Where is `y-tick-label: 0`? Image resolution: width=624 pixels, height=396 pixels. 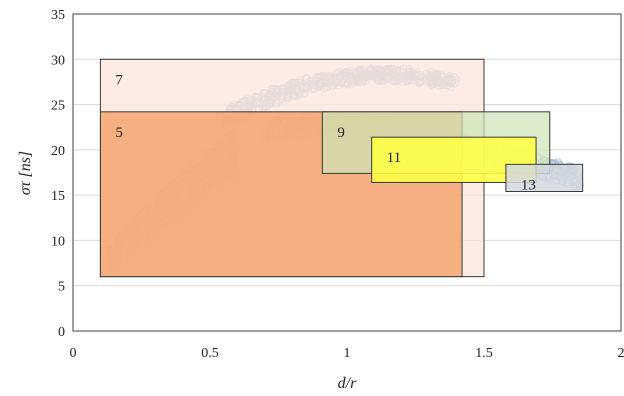
y-tick-label: 0 is located at coordinates (61, 332).